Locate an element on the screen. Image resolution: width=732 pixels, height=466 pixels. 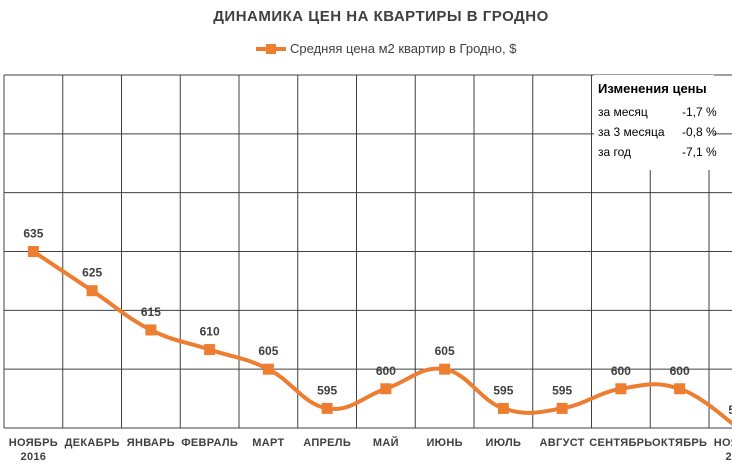
legend-label: Средняя цена м2 квартир в Гродно, $ is located at coordinates (403, 48).